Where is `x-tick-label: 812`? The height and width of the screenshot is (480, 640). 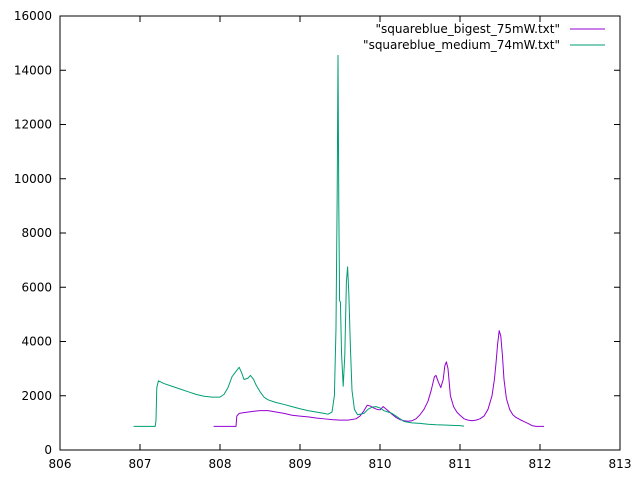
x-tick-label: 812 is located at coordinates (540, 464).